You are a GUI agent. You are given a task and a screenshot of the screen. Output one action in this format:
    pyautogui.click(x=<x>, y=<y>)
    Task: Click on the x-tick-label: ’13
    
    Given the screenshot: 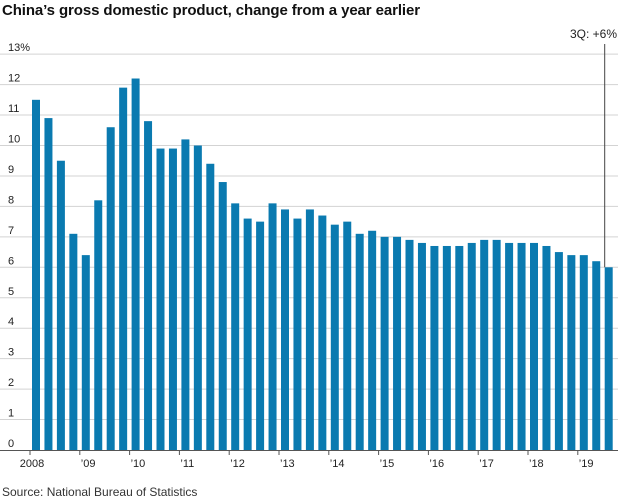 What is the action you would take?
    pyautogui.click(x=287, y=464)
    